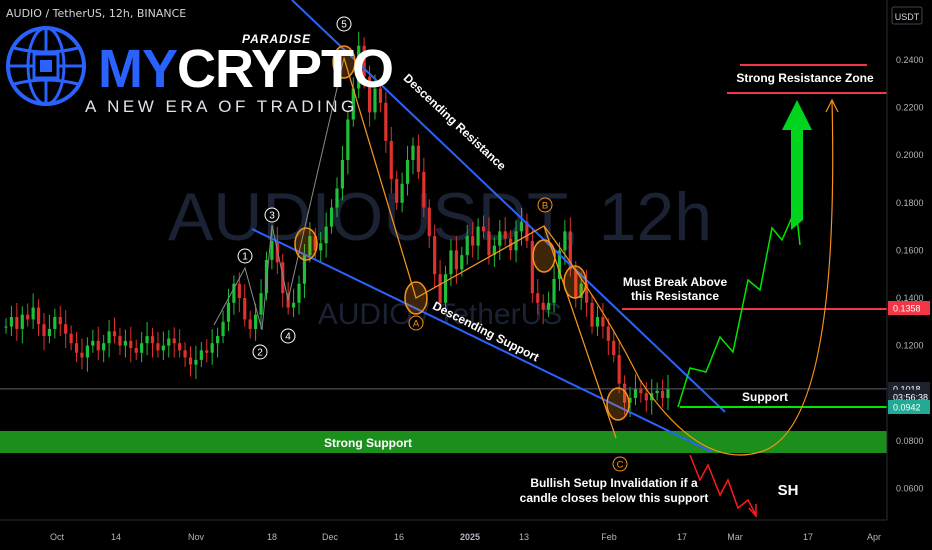 The image size is (932, 550). I want to click on y-tick-label: 0.0800, so click(910, 441).